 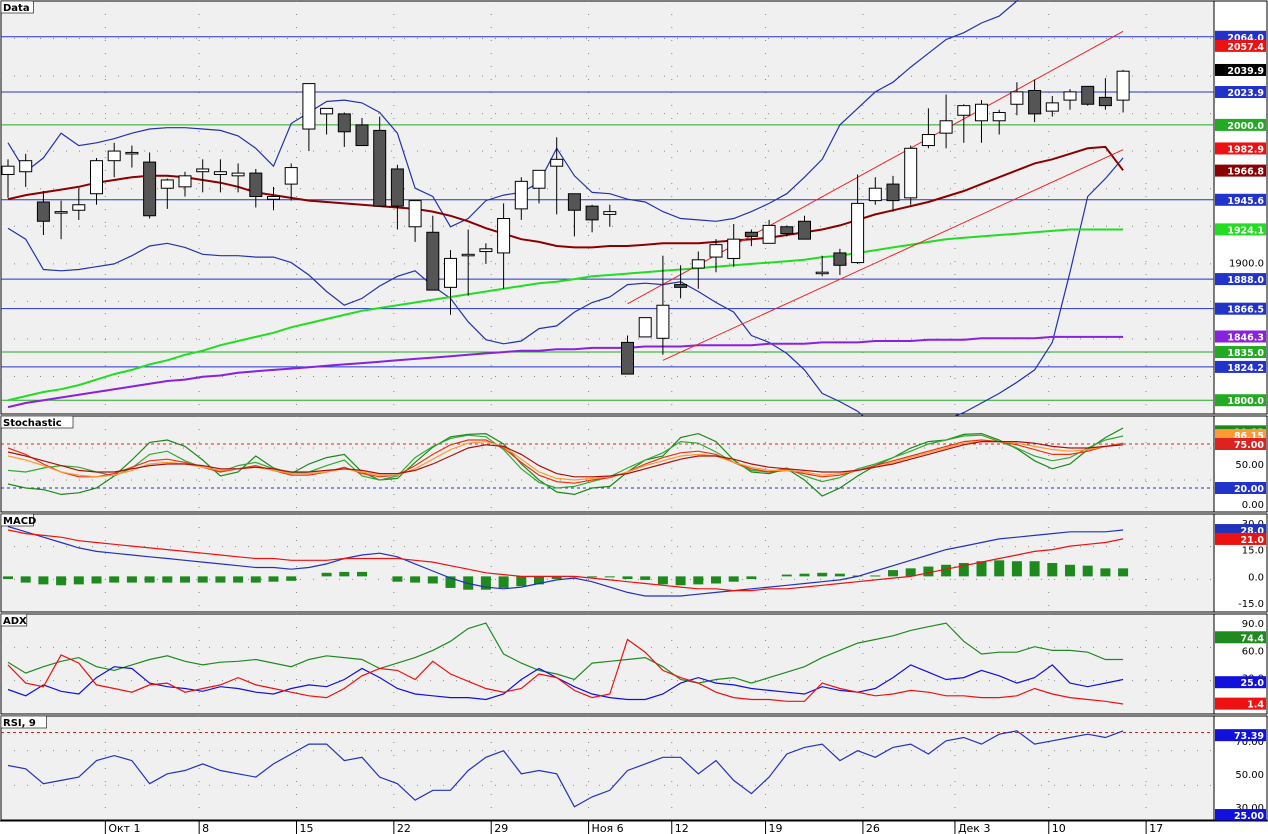 What do you see at coordinates (1245, 38) in the screenshot?
I see `value-tag-label: 2064.0` at bounding box center [1245, 38].